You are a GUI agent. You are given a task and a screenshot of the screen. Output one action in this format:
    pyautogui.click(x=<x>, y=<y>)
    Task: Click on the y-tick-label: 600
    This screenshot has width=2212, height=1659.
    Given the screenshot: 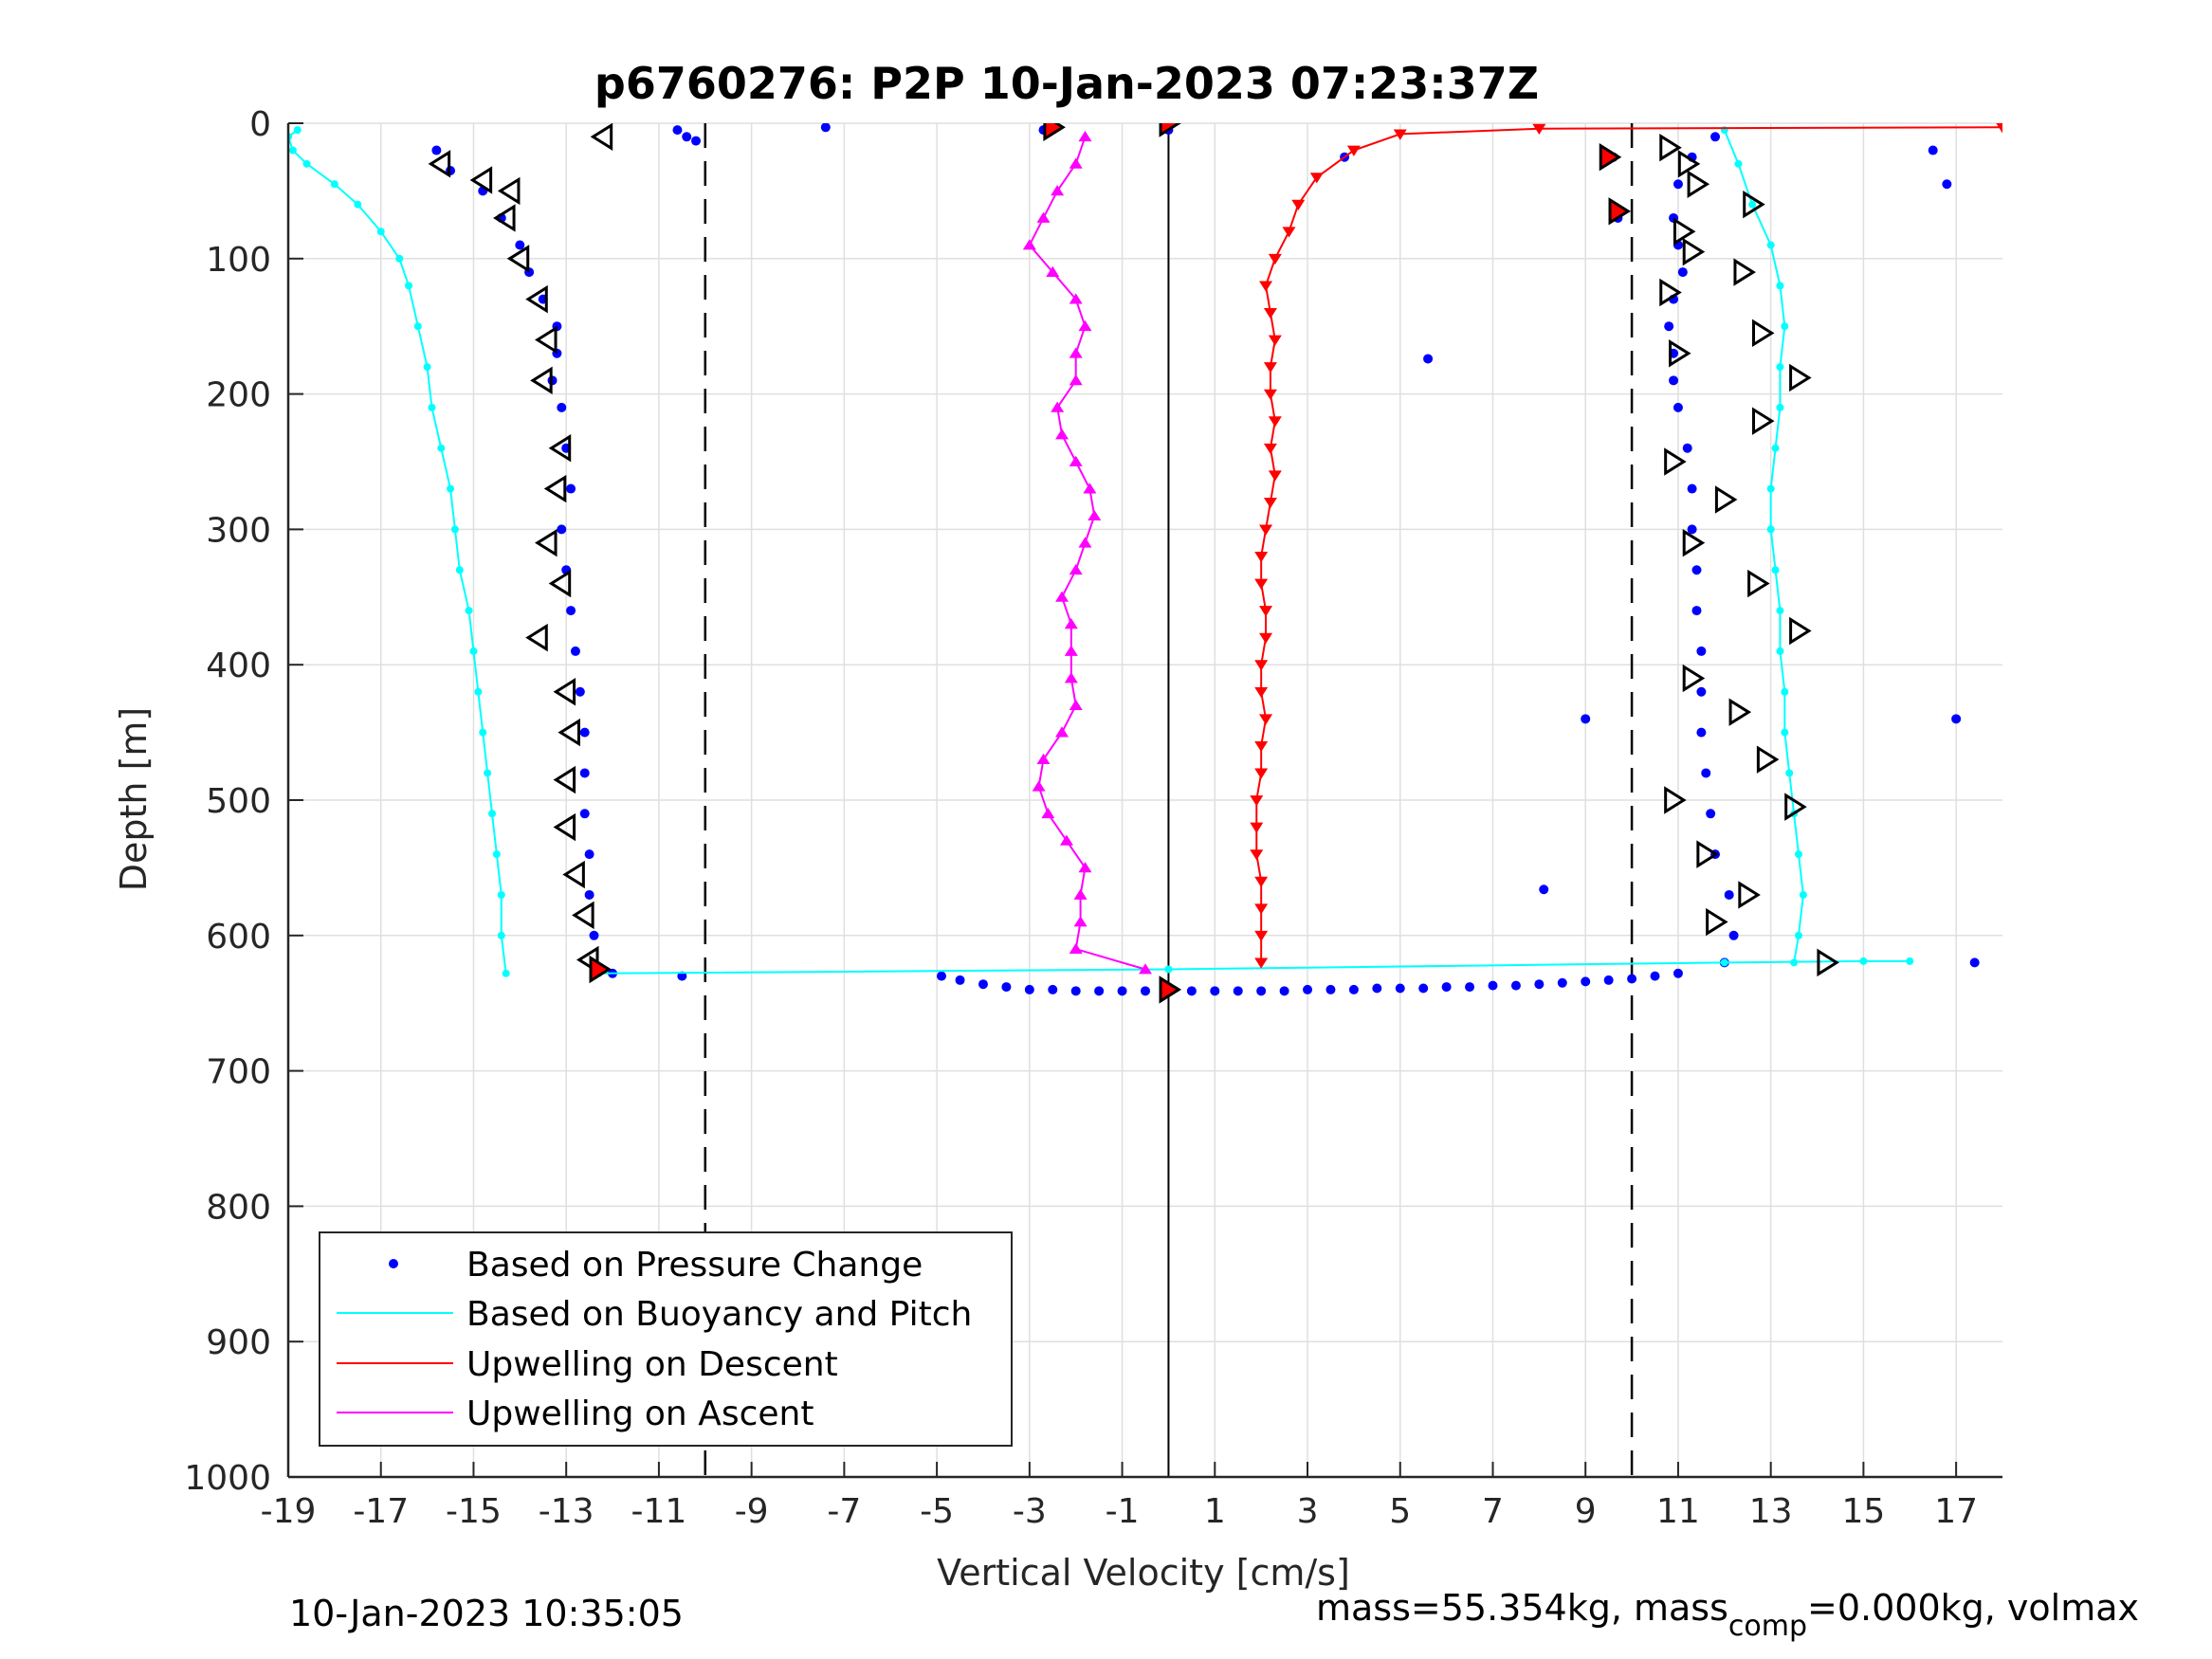 What is the action you would take?
    pyautogui.click(x=238, y=937)
    